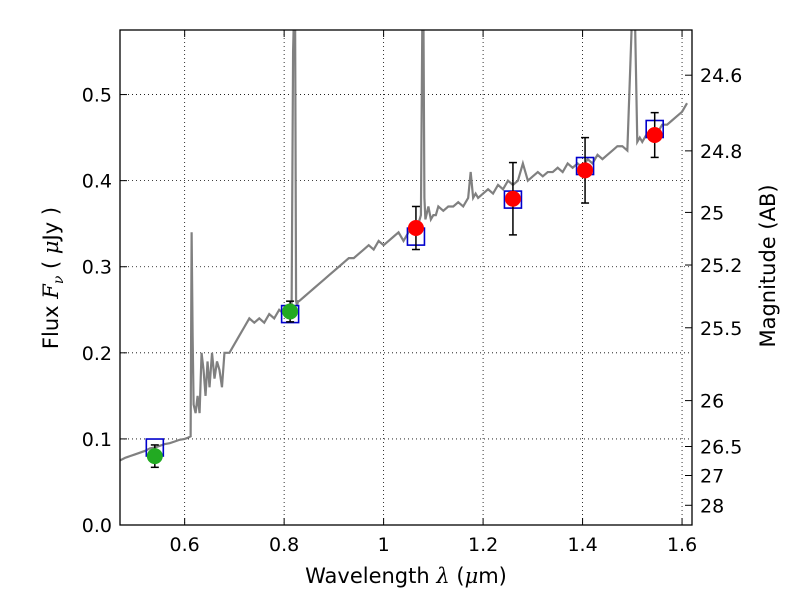 Image resolution: width=800 pixels, height=600 pixels. I want to click on y-tick-label: 0.0, so click(97, 526).